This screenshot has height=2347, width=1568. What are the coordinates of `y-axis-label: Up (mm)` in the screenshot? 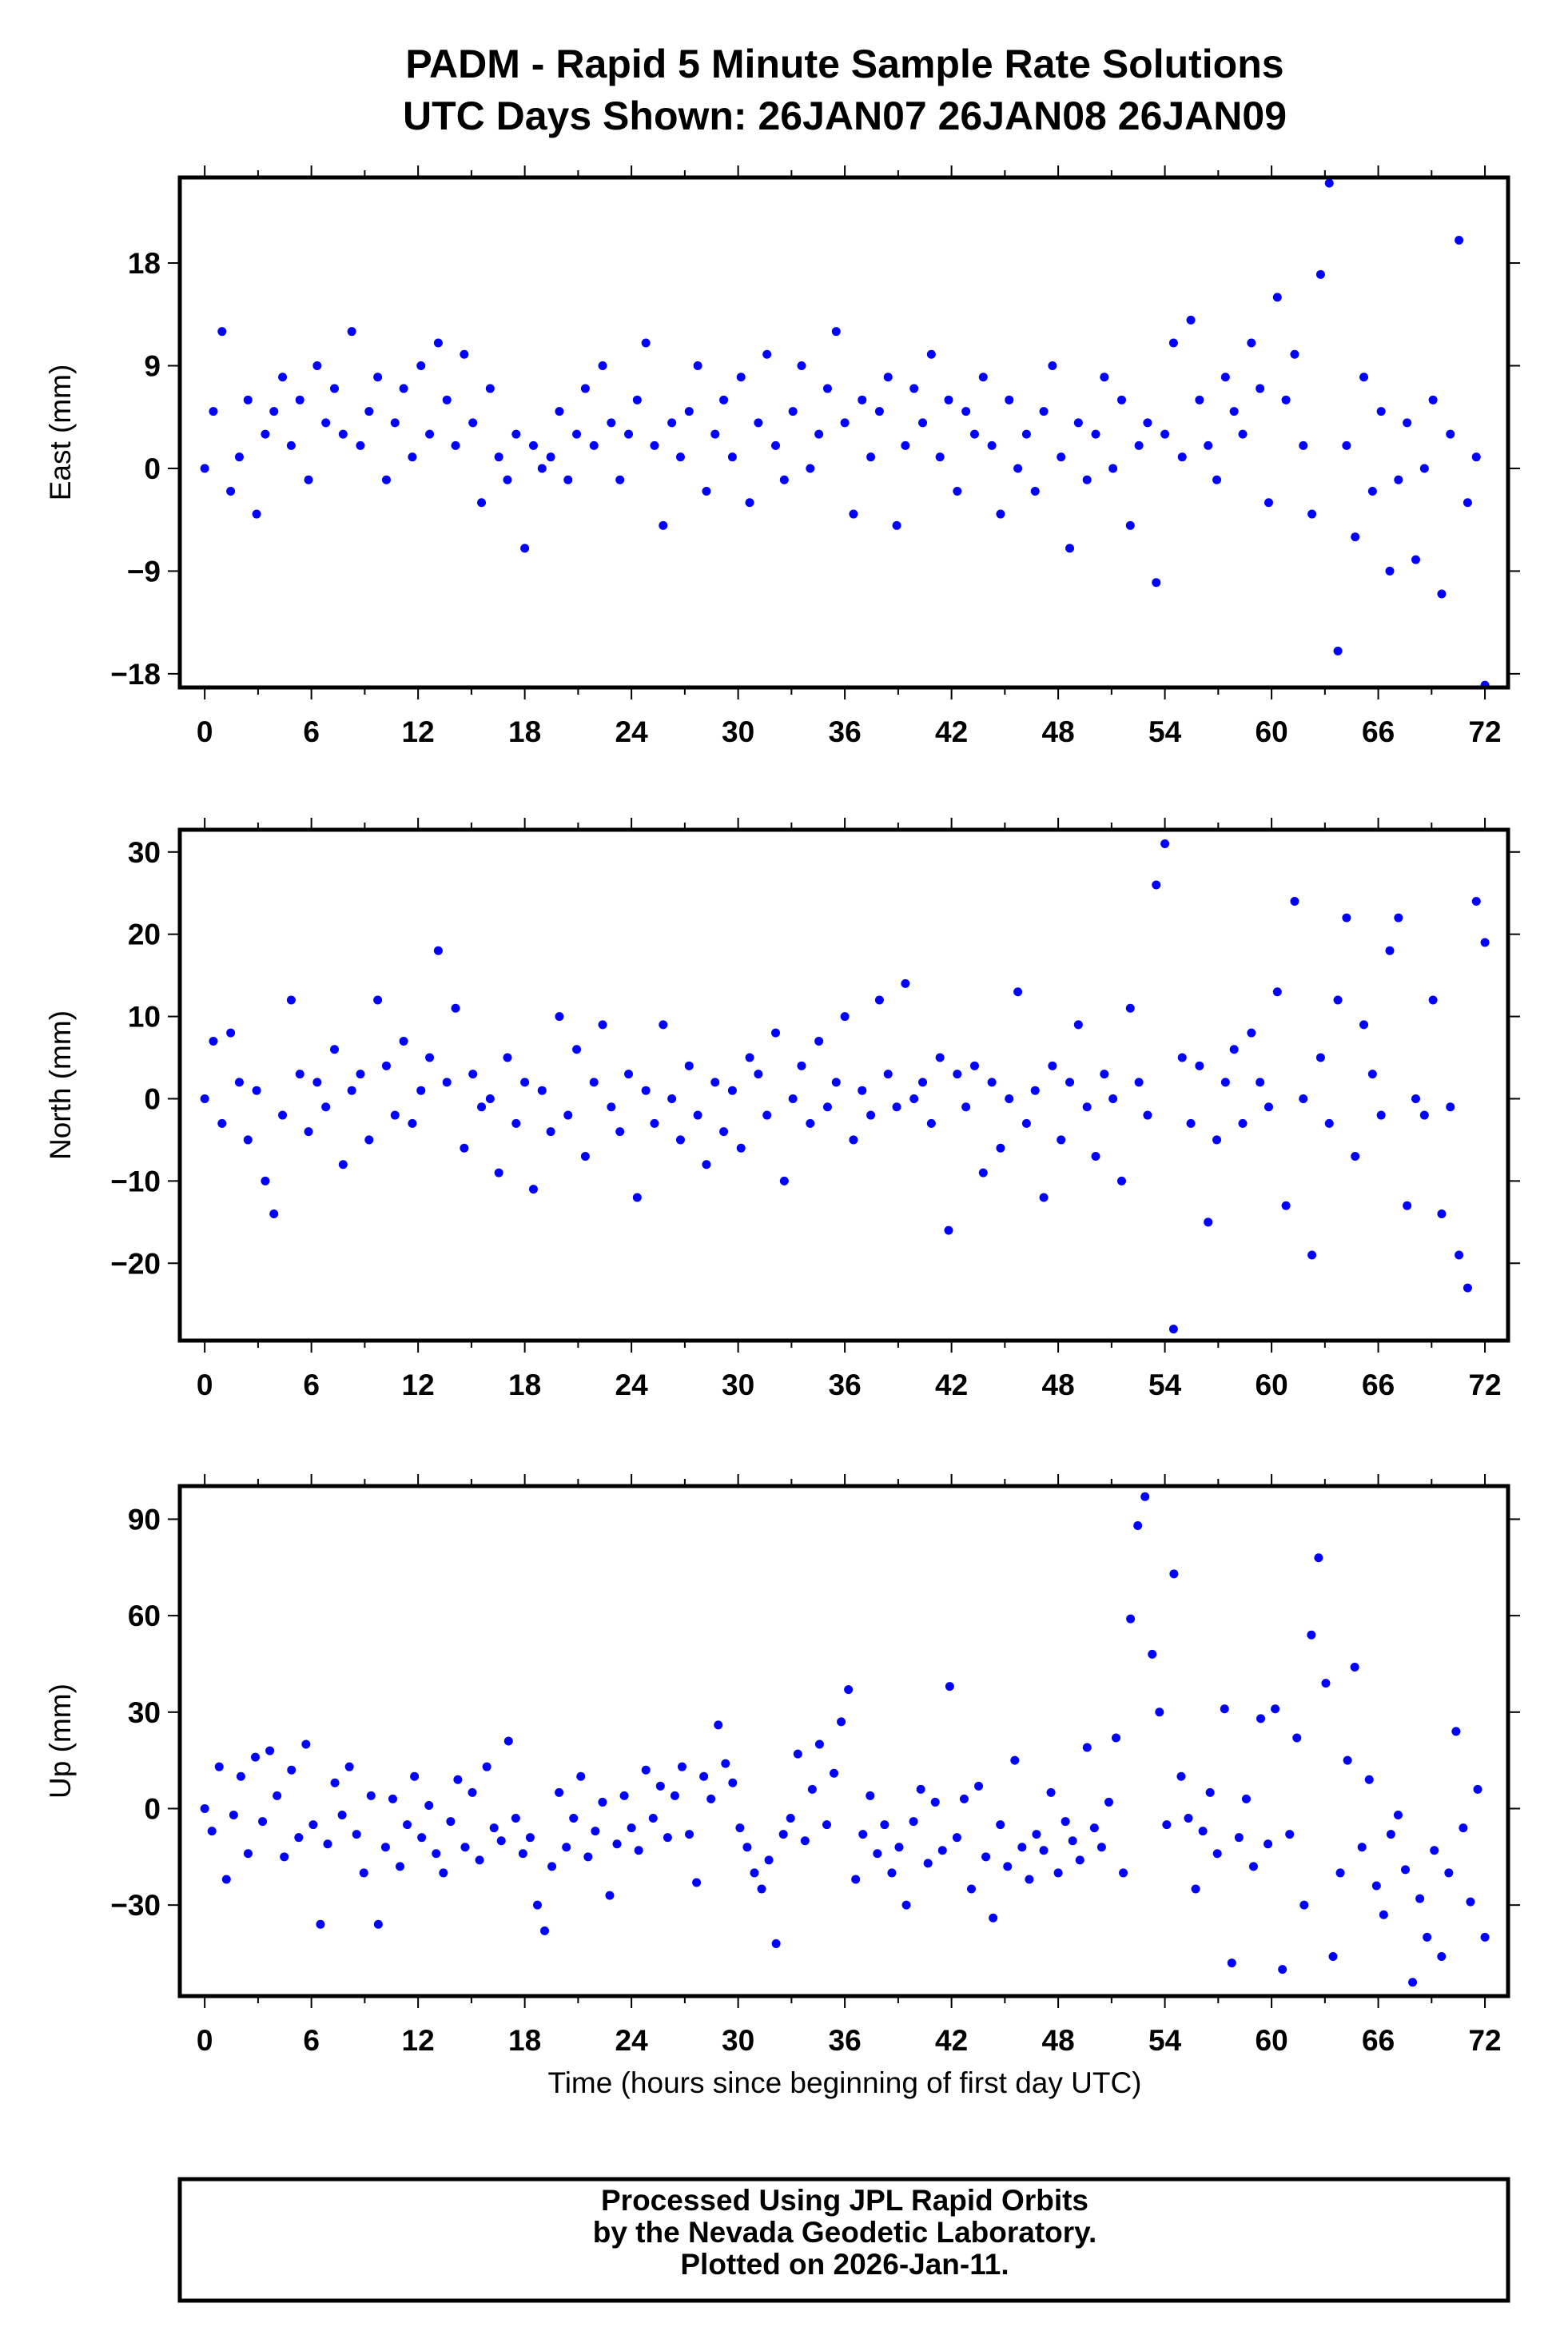 It's located at (60, 1741).